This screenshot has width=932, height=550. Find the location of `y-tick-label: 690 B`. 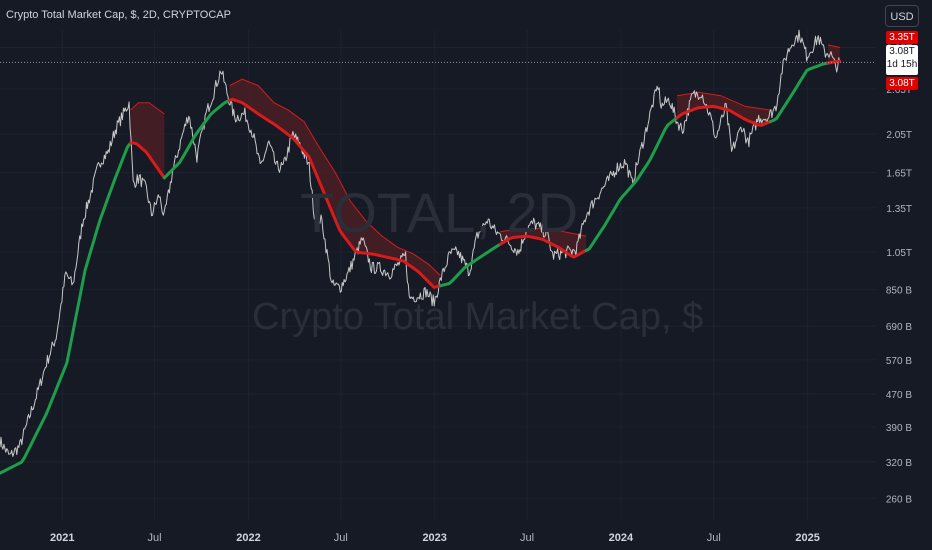

y-tick-label: 690 B is located at coordinates (899, 327).